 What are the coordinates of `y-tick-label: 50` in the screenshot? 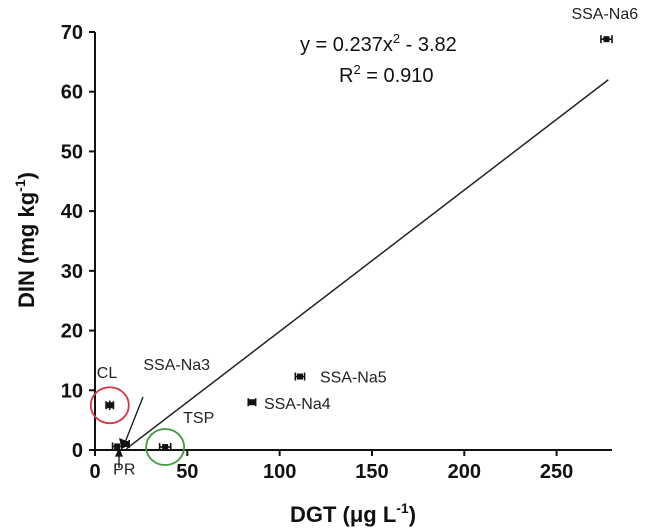 It's located at (72, 152).